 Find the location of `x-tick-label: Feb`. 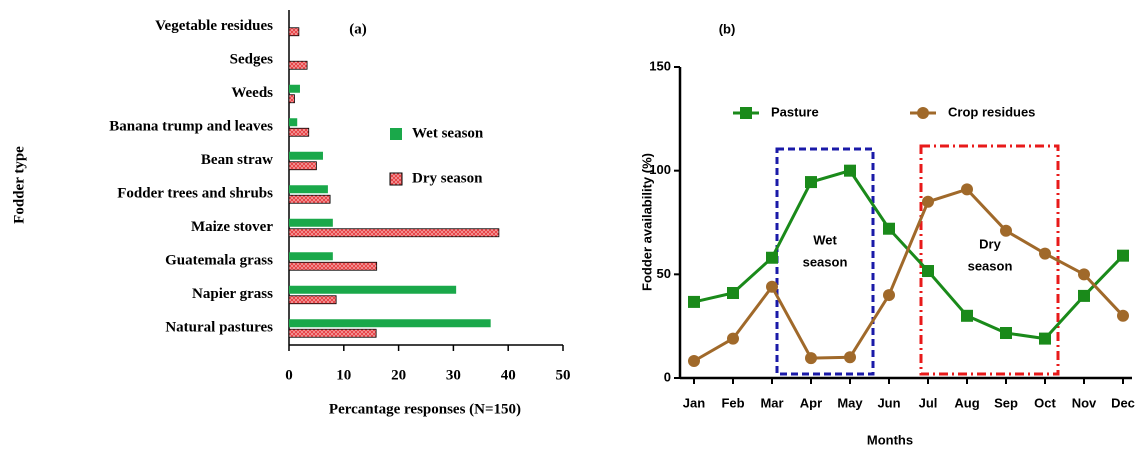

x-tick-label: Feb is located at coordinates (732, 402).